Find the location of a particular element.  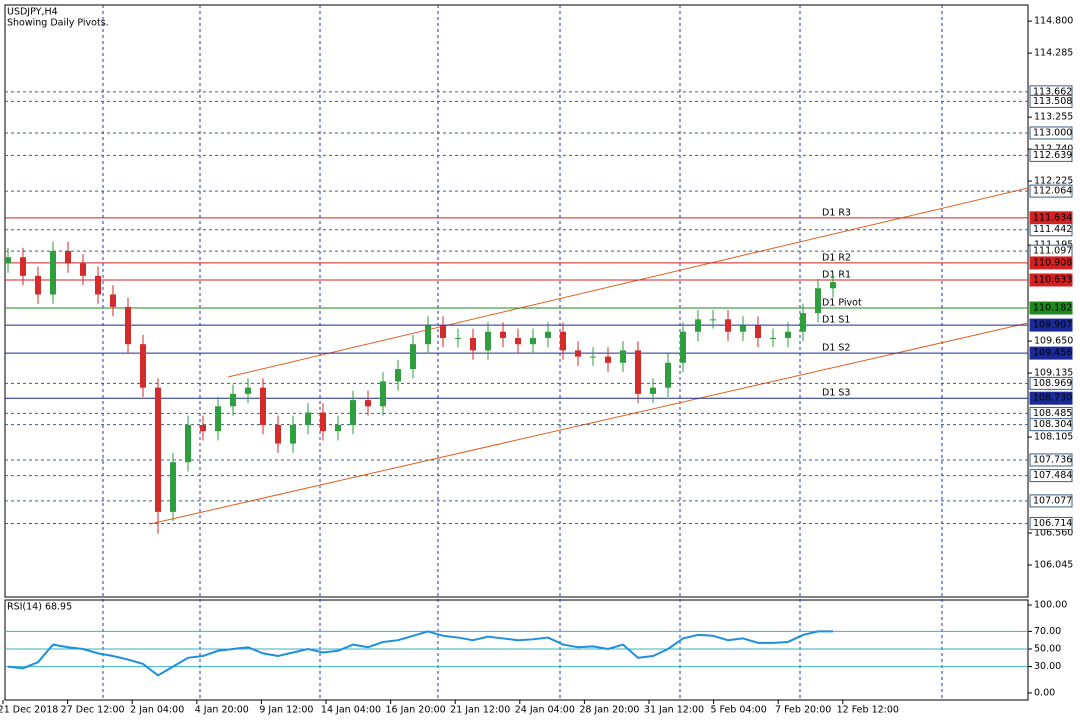

rsi-title: RSI(14) 68.95 is located at coordinates (39, 607).